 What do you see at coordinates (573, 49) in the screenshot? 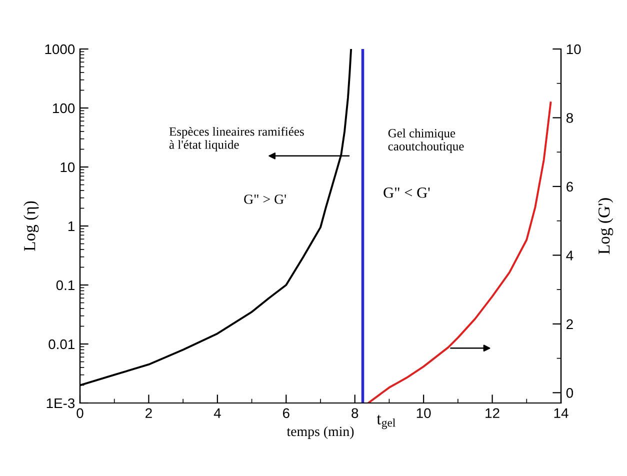
I see `y2-tick-label: 10` at bounding box center [573, 49].